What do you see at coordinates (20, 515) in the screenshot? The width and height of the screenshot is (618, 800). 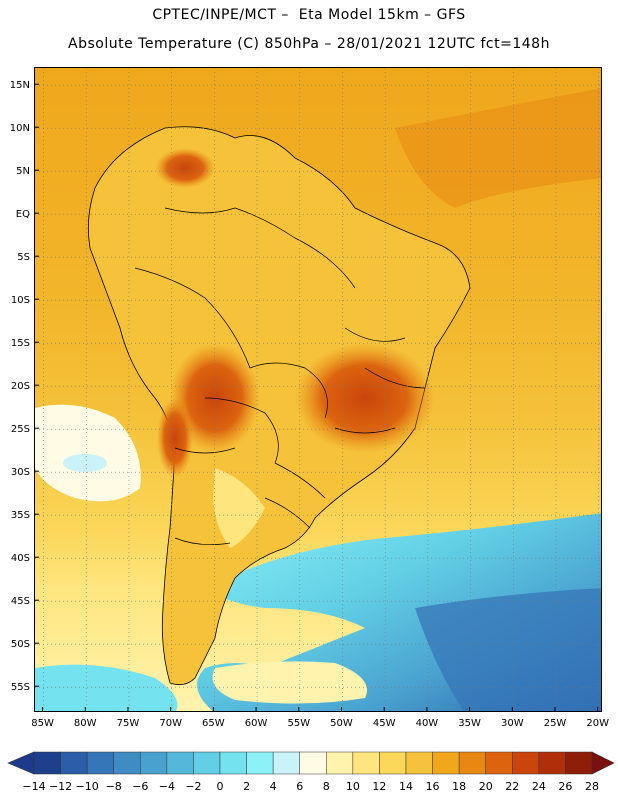 I see `lat-tick-label: 35S` at bounding box center [20, 515].